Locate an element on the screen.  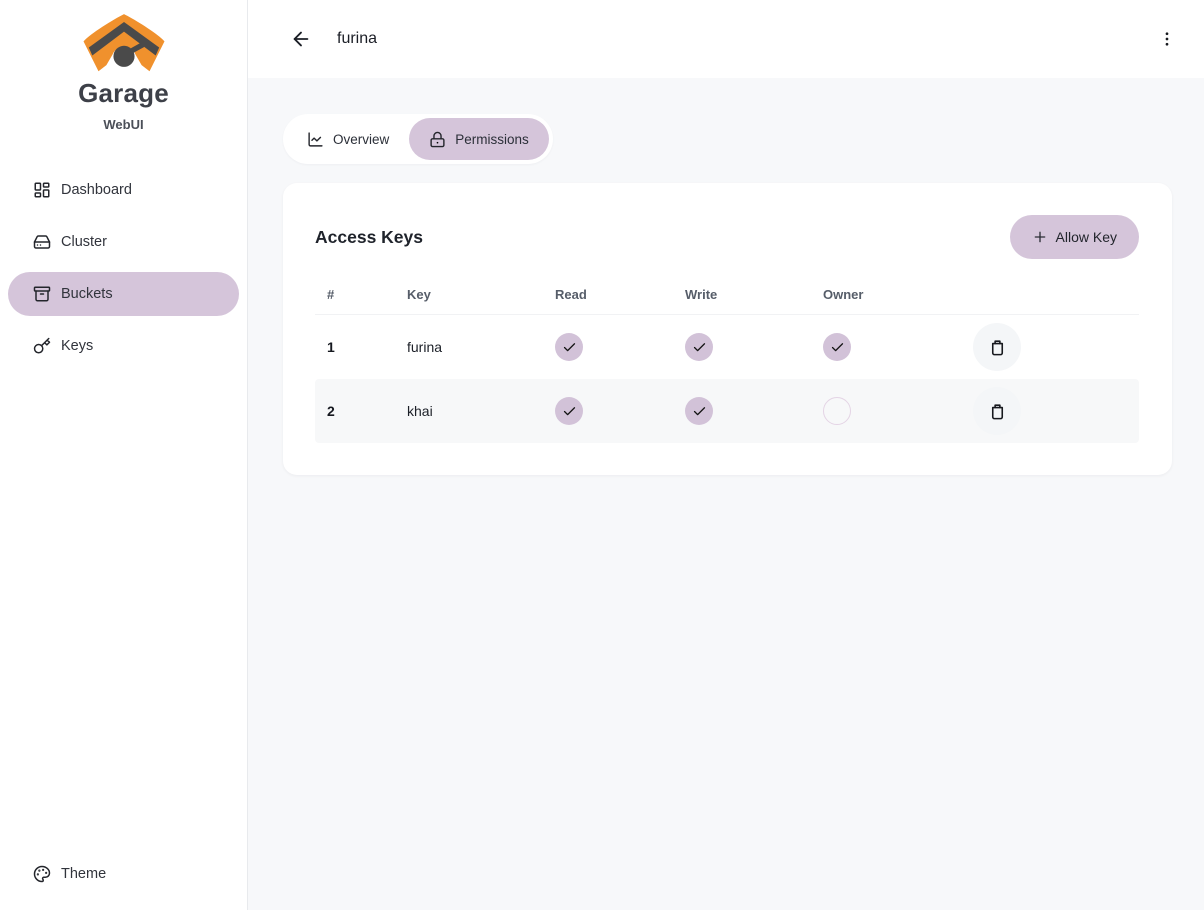
col-header-write: Write is located at coordinates (701, 294).